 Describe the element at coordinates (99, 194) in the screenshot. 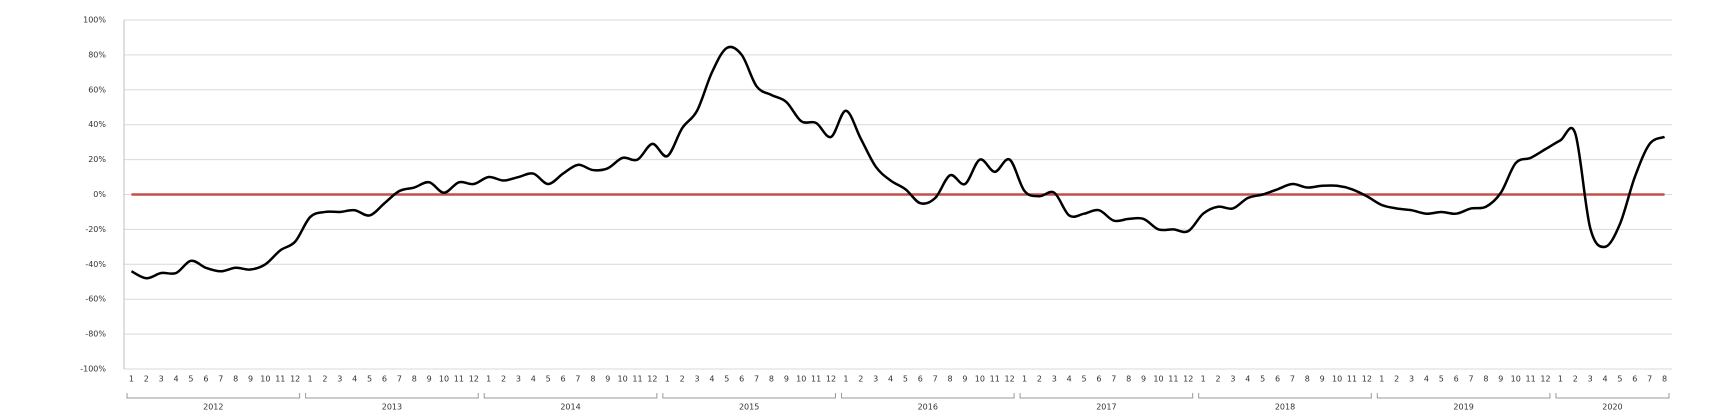

I see `y-tick-label: 0%` at that location.